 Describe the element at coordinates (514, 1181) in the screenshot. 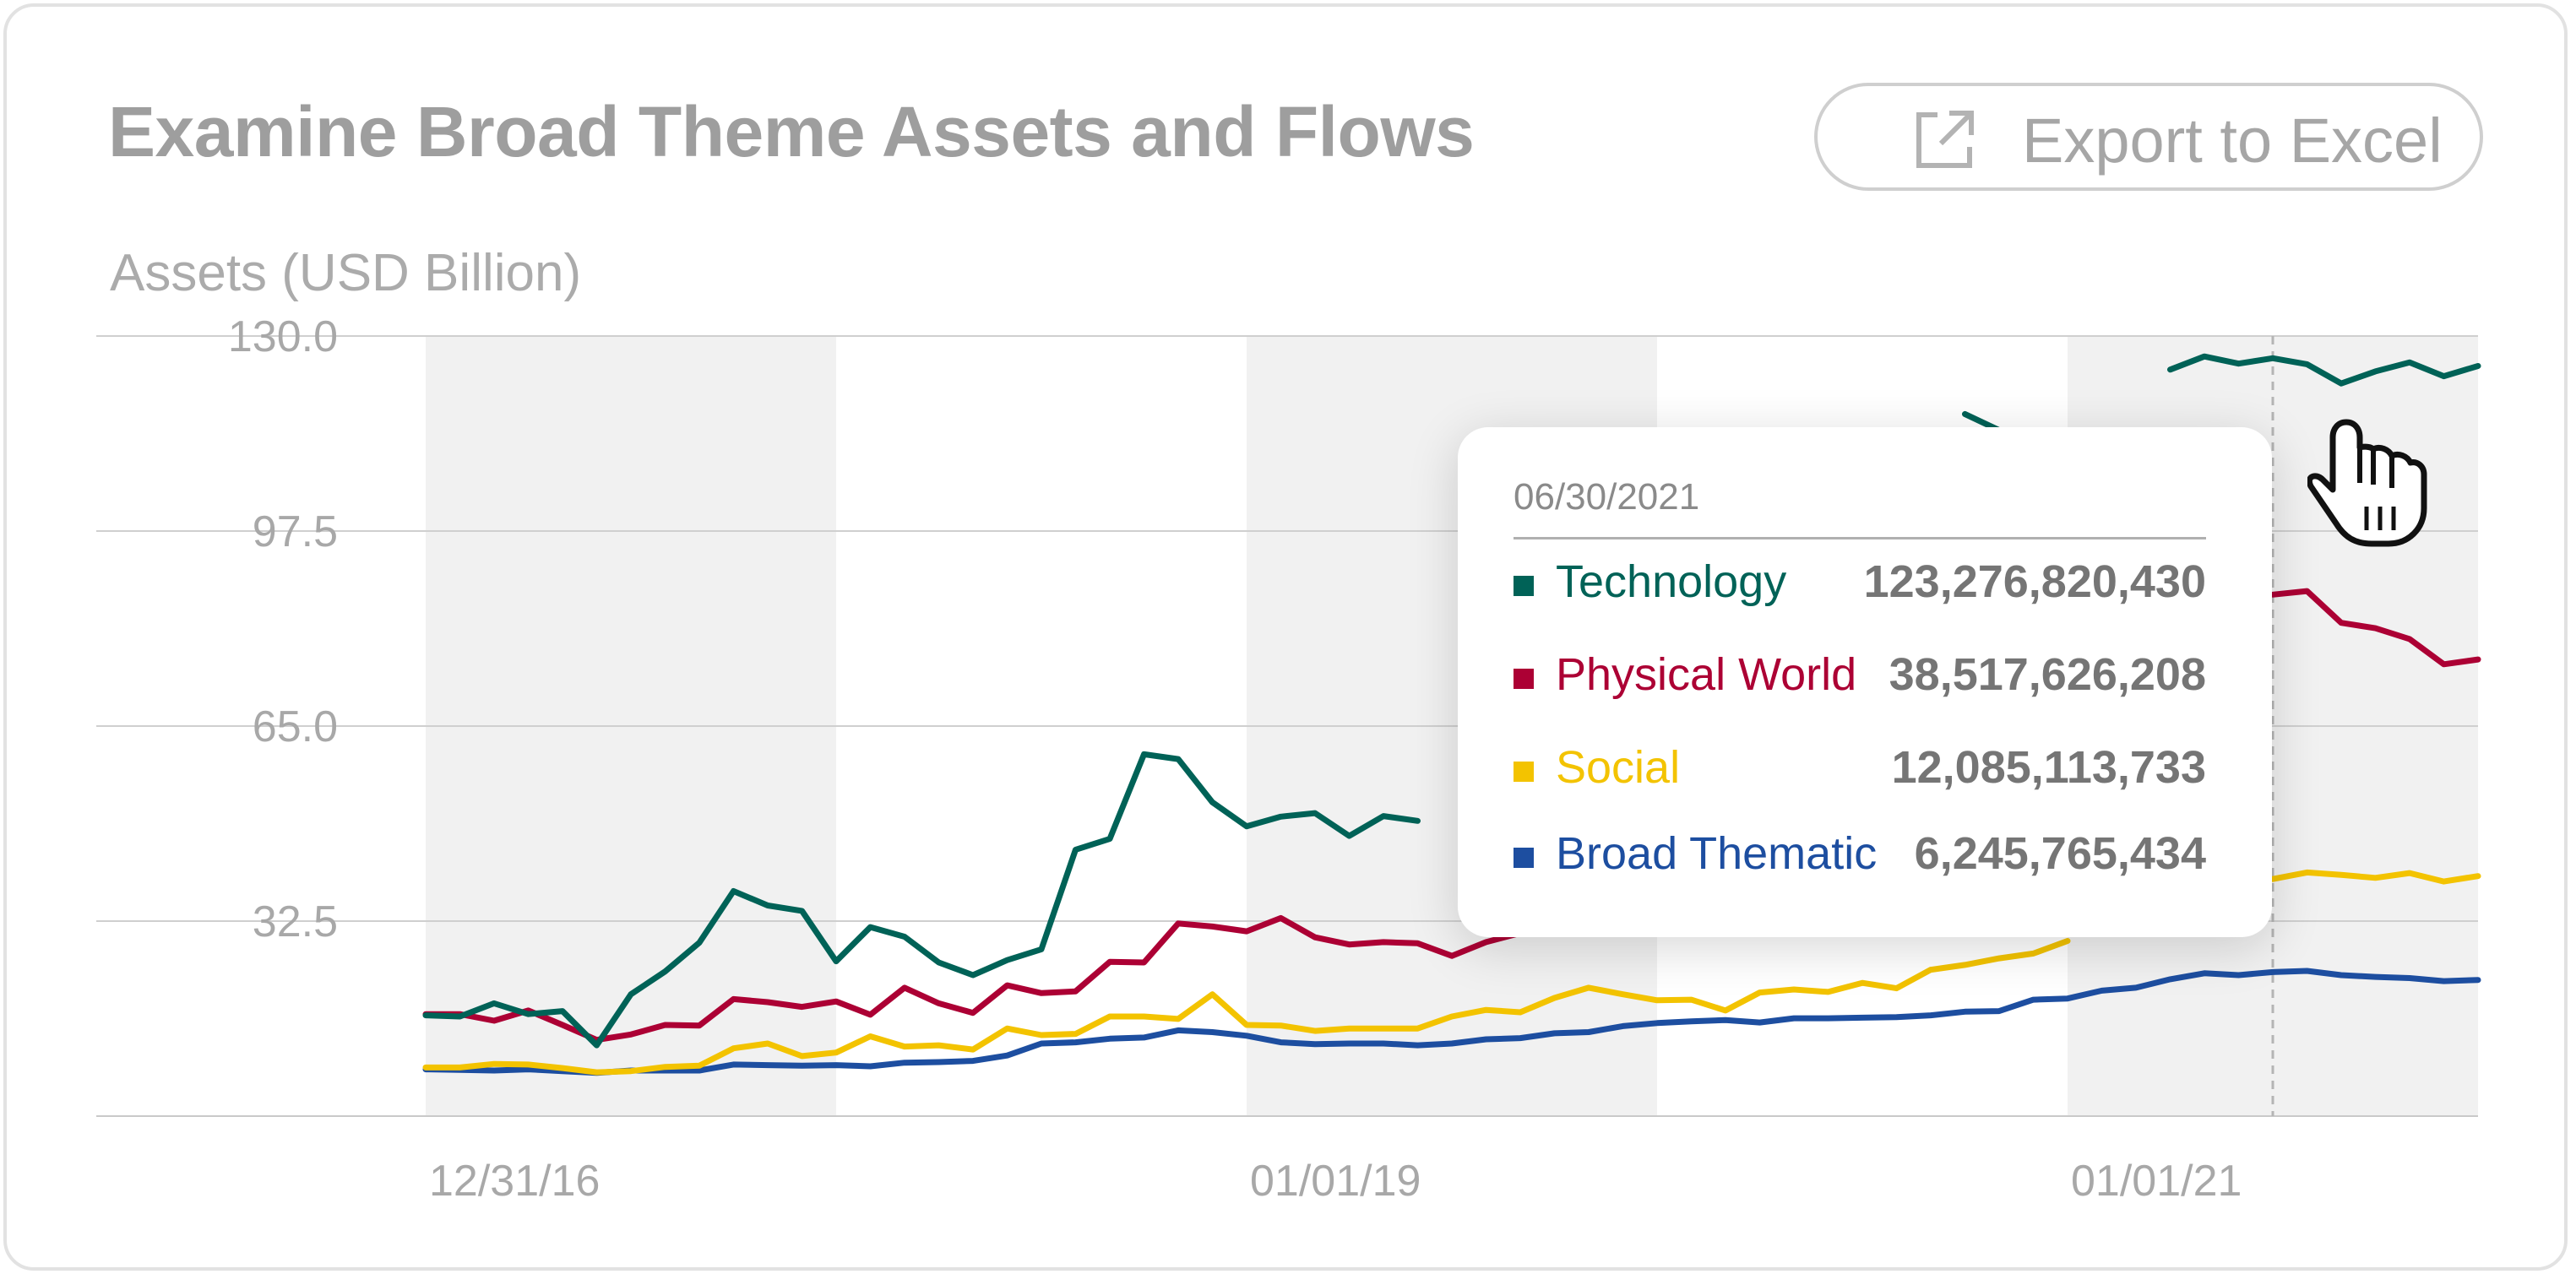

I see `x-tick-label: 12/31/16` at that location.